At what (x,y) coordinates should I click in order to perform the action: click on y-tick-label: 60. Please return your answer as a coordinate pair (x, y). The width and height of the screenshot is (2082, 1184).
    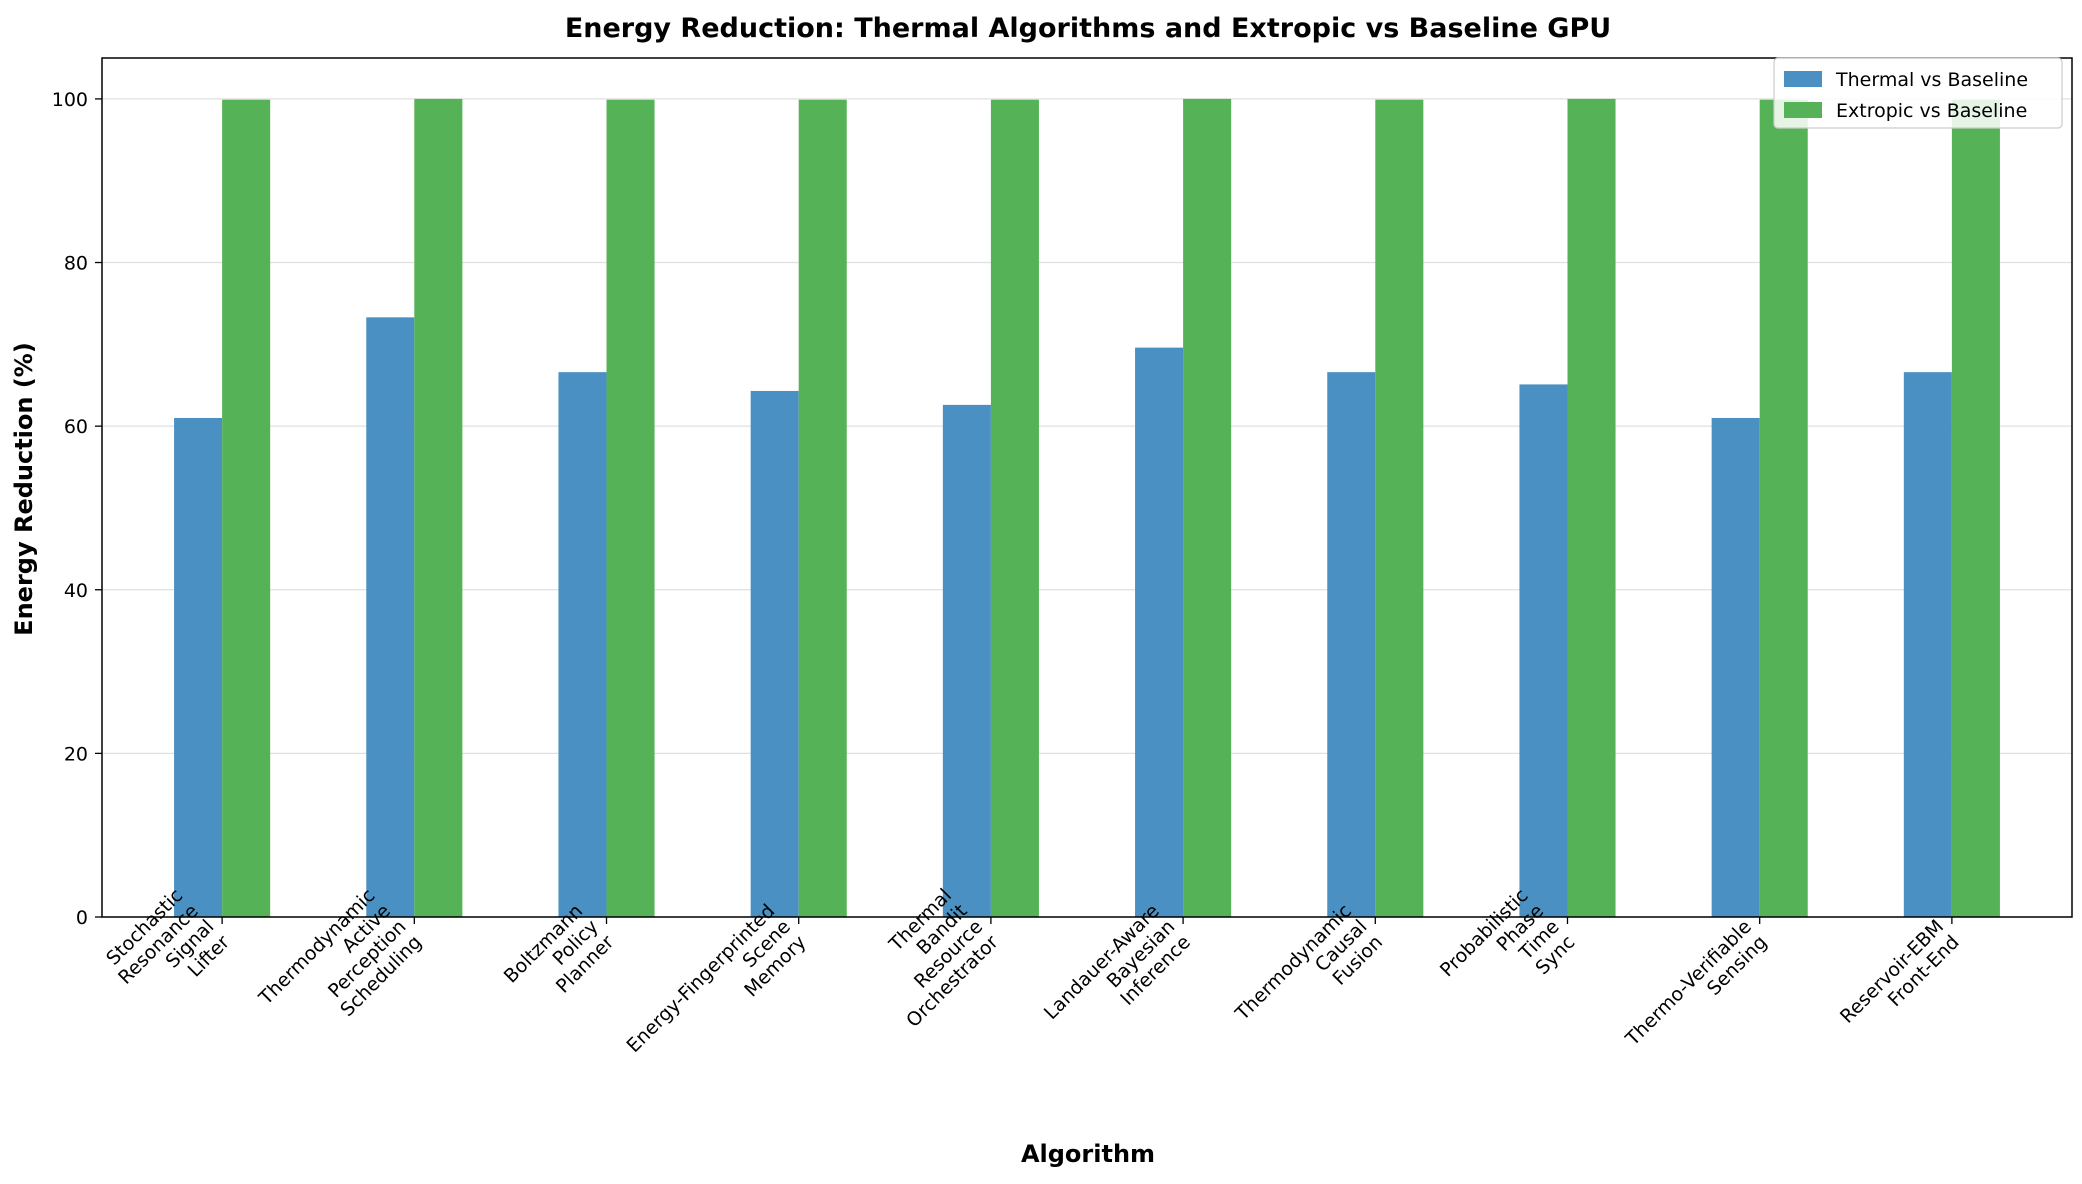
    Looking at the image, I should click on (76, 427).